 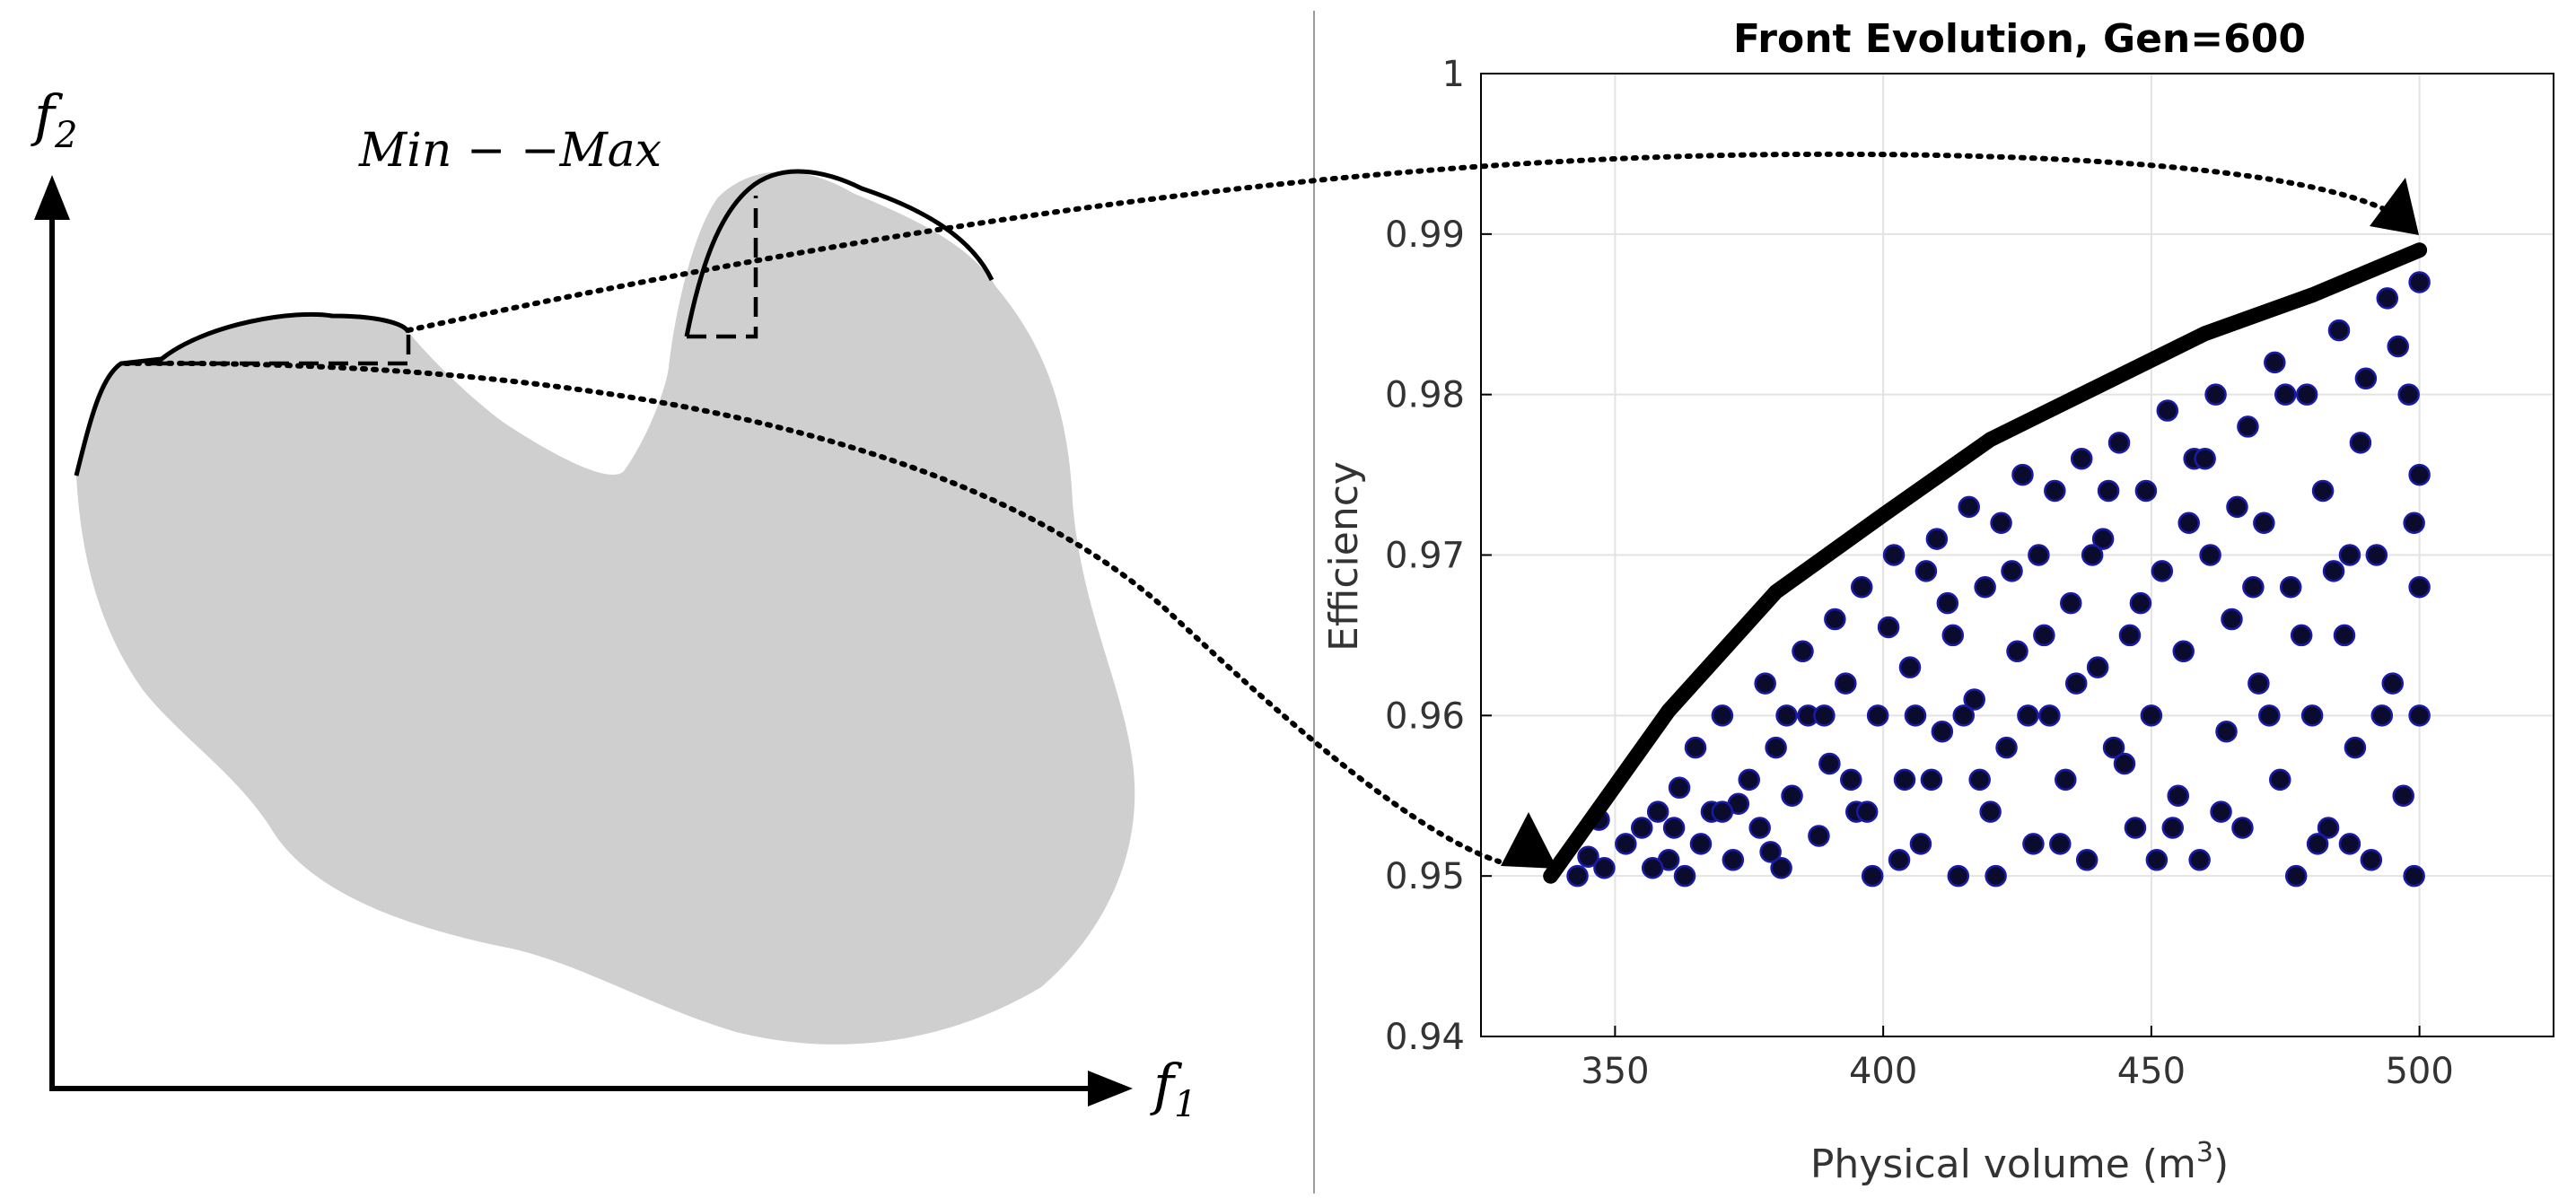 What do you see at coordinates (839, 253) in the screenshot?
I see `front-segment-right` at bounding box center [839, 253].